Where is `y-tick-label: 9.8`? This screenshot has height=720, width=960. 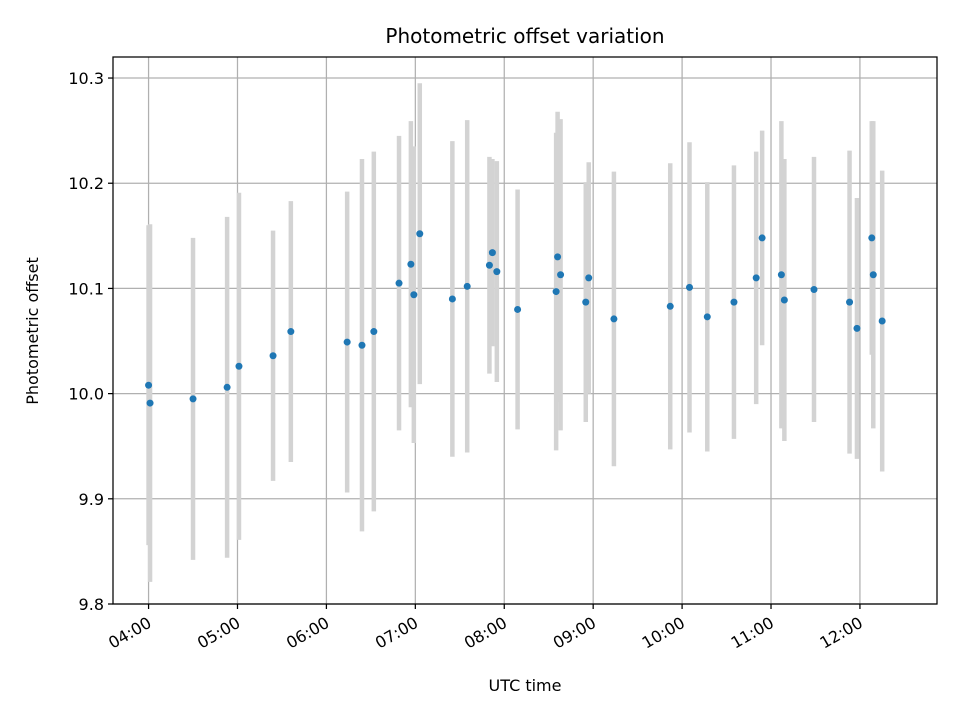
y-tick-label: 9.8 is located at coordinates (91, 604).